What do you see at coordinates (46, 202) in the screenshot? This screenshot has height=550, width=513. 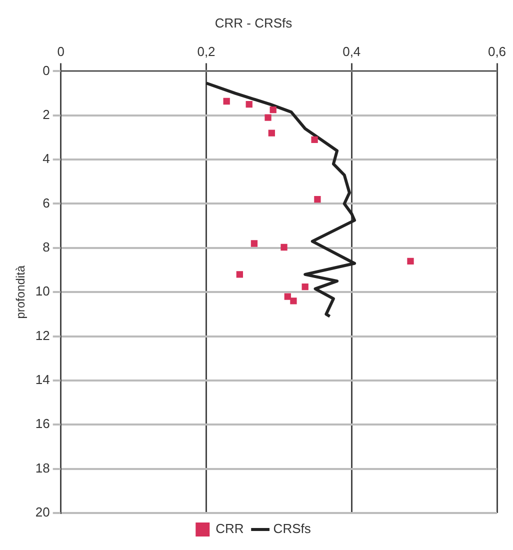 I see `y-tick-label: 6` at bounding box center [46, 202].